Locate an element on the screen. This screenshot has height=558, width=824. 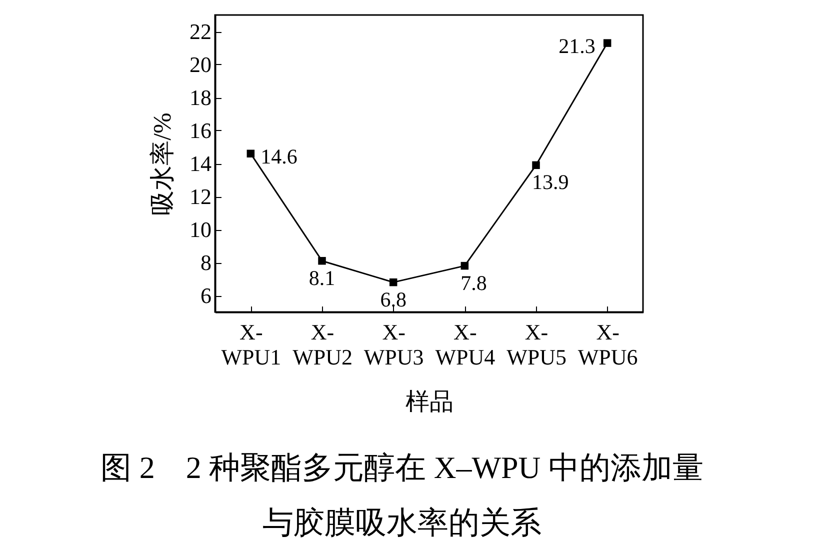
y-tick-label: 6 is located at coordinates (206, 295).